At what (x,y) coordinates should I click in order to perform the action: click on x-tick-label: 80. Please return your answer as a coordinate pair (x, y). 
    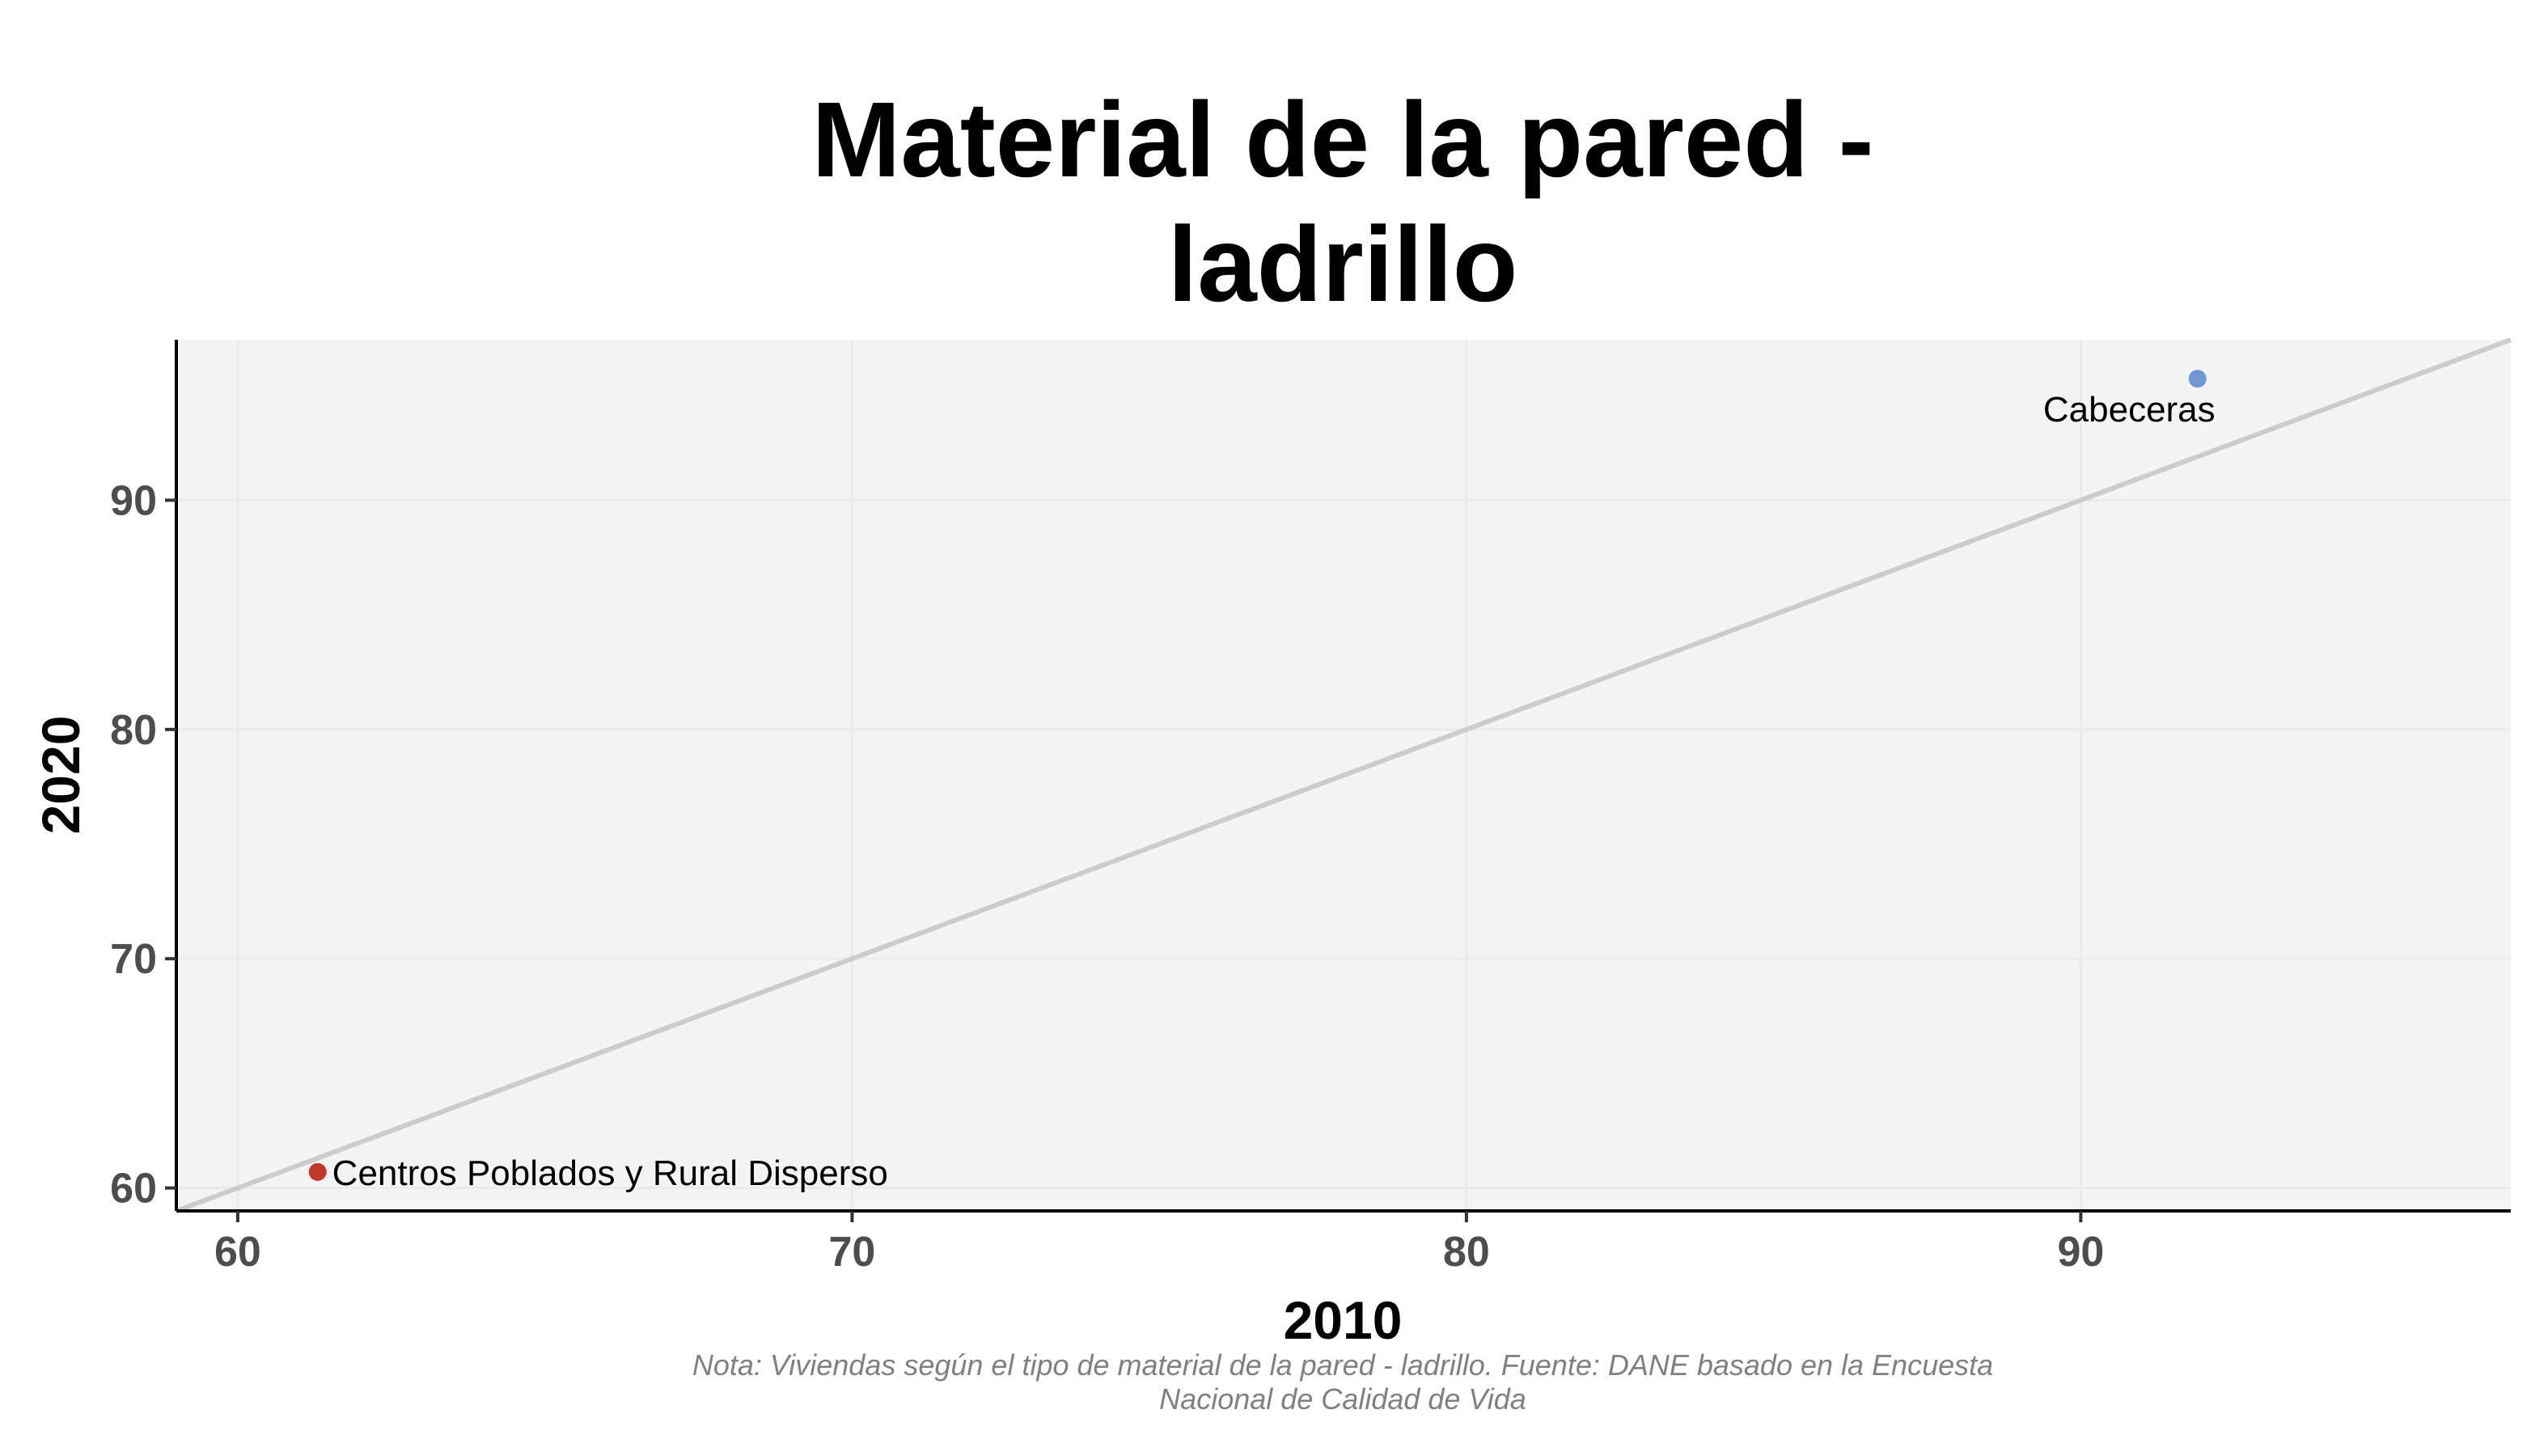
    Looking at the image, I should click on (1466, 1252).